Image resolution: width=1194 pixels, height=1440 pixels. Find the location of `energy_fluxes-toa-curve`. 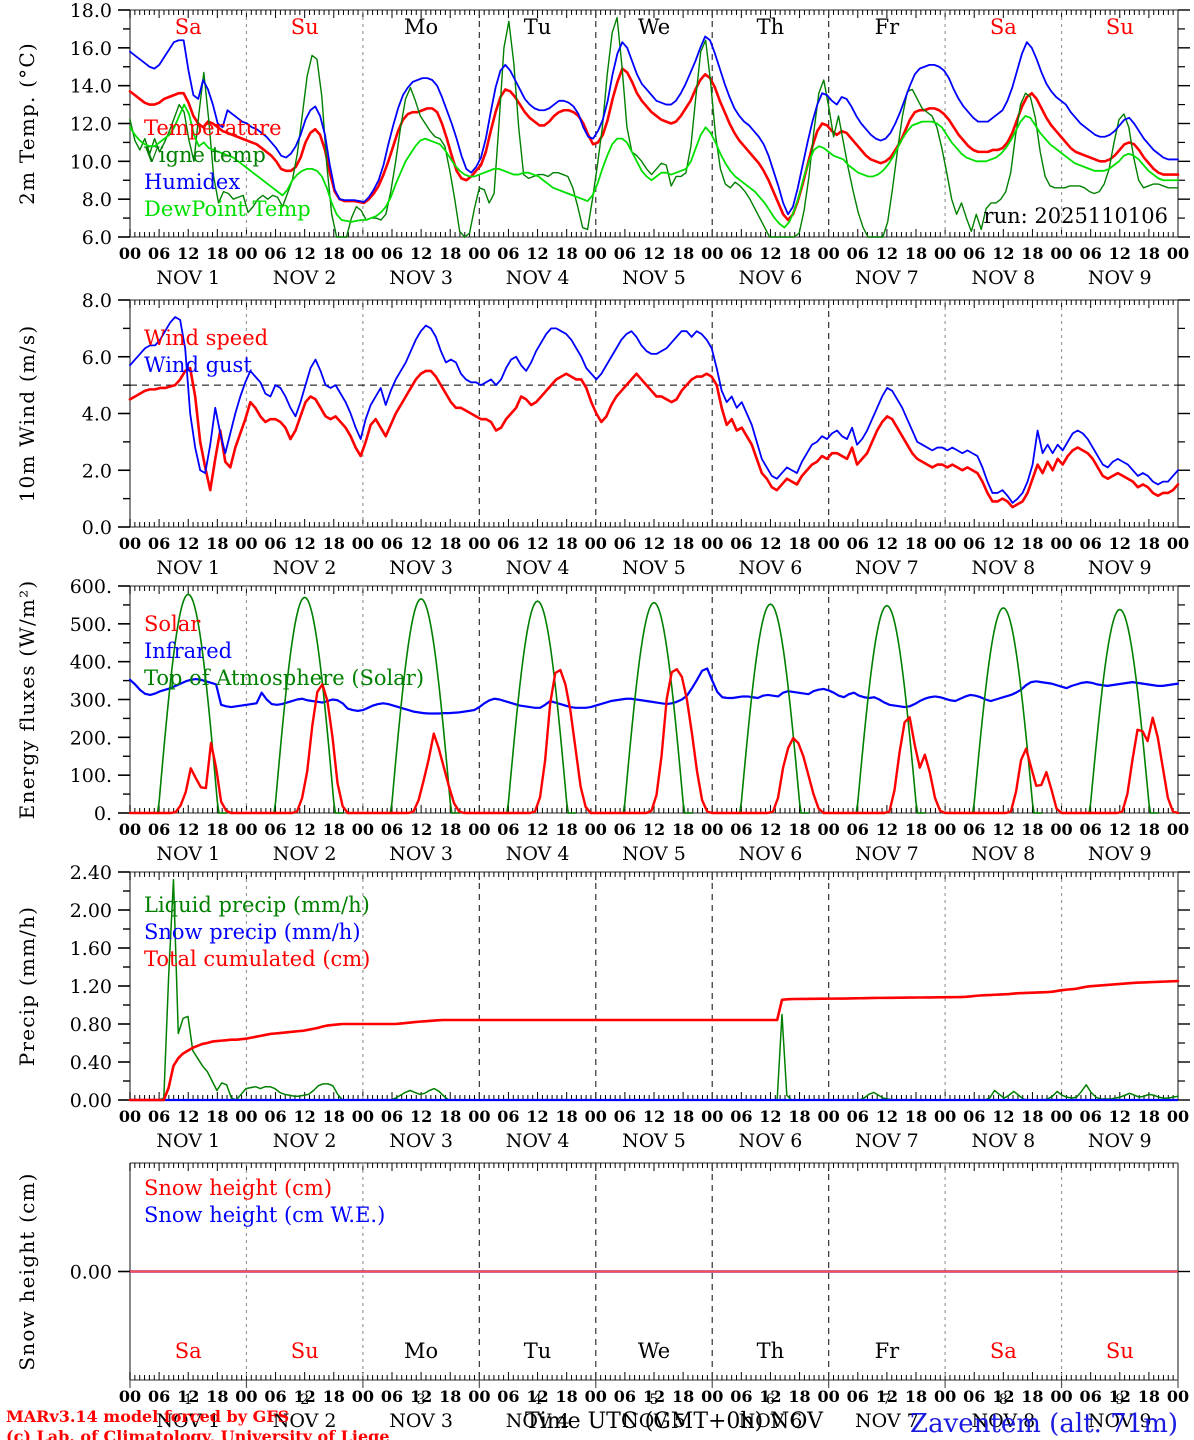

energy_fluxes-toa-curve is located at coordinates (421, 705).